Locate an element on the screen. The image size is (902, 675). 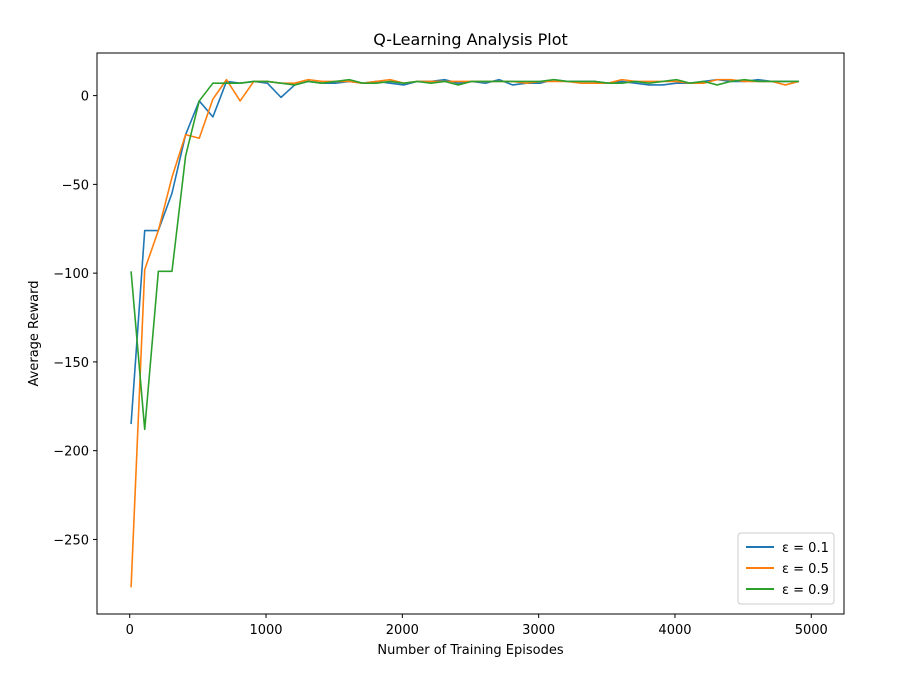
chart-title: Q-Learning Analysis Plot is located at coordinates (470, 39).